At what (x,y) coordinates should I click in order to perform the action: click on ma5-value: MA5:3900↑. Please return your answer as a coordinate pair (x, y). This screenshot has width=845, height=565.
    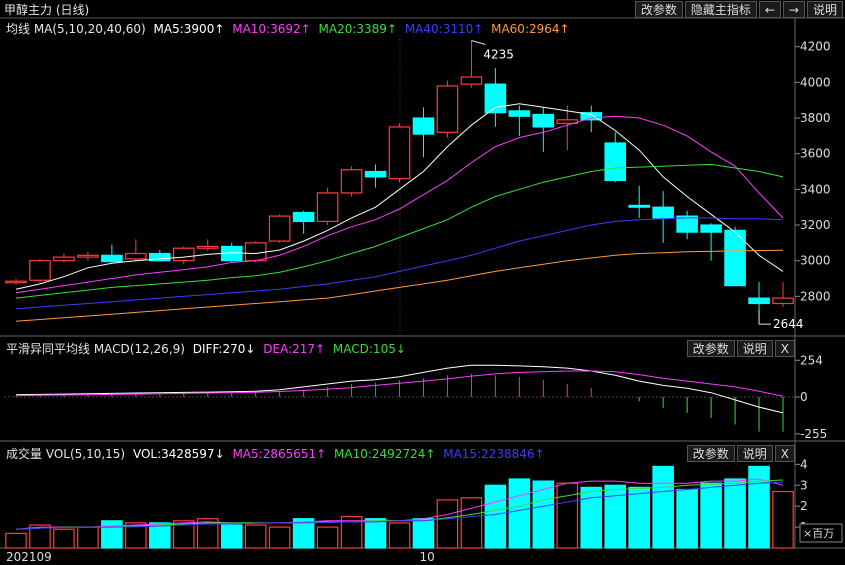
    Looking at the image, I should click on (189, 29).